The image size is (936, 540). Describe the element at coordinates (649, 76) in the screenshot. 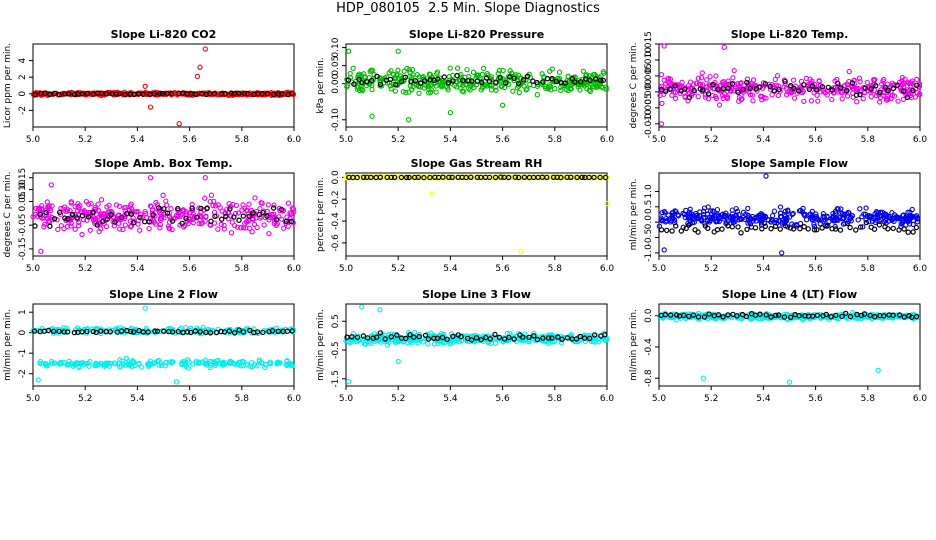

I see `y-tick-label: 0.005` at that location.